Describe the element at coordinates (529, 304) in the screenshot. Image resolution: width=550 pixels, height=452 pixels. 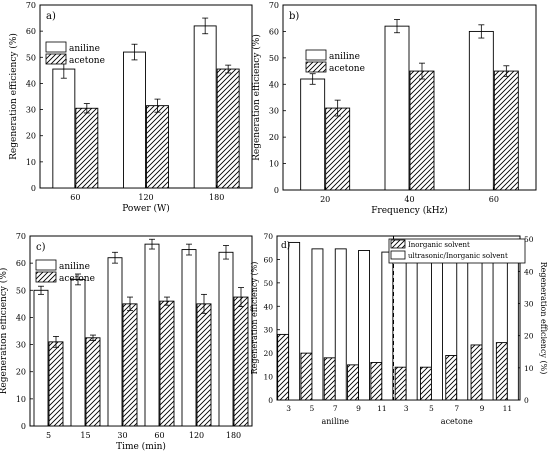
I see `y-right-tick-label: 30` at that location.